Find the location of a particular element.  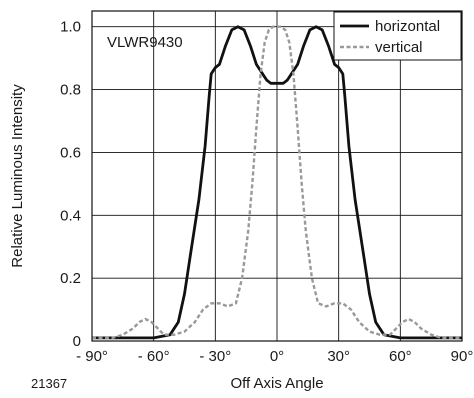

legend-label-vertical: vertical is located at coordinates (399, 47).